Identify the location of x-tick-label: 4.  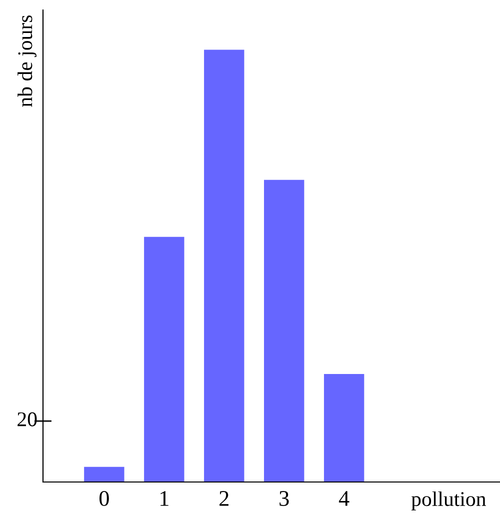
(344, 498).